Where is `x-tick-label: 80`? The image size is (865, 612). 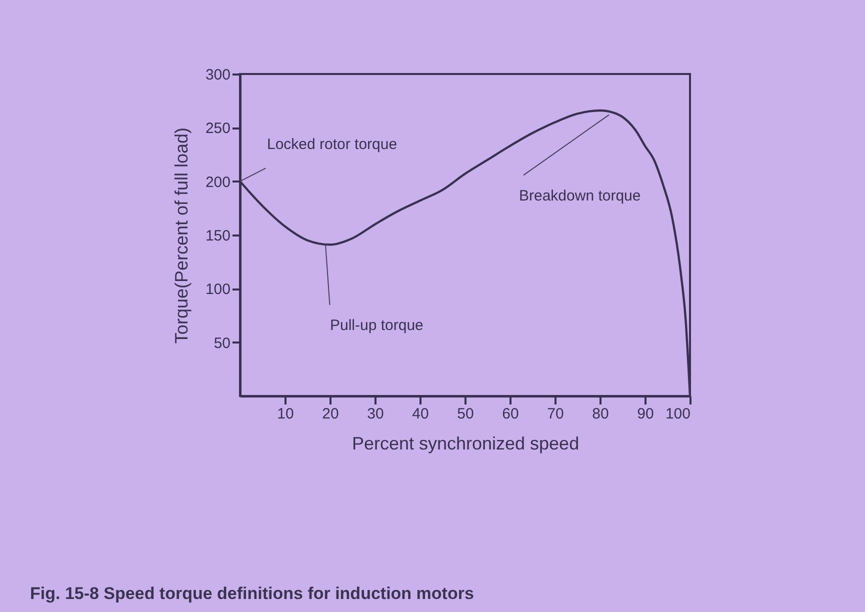
x-tick-label: 80 is located at coordinates (600, 414).